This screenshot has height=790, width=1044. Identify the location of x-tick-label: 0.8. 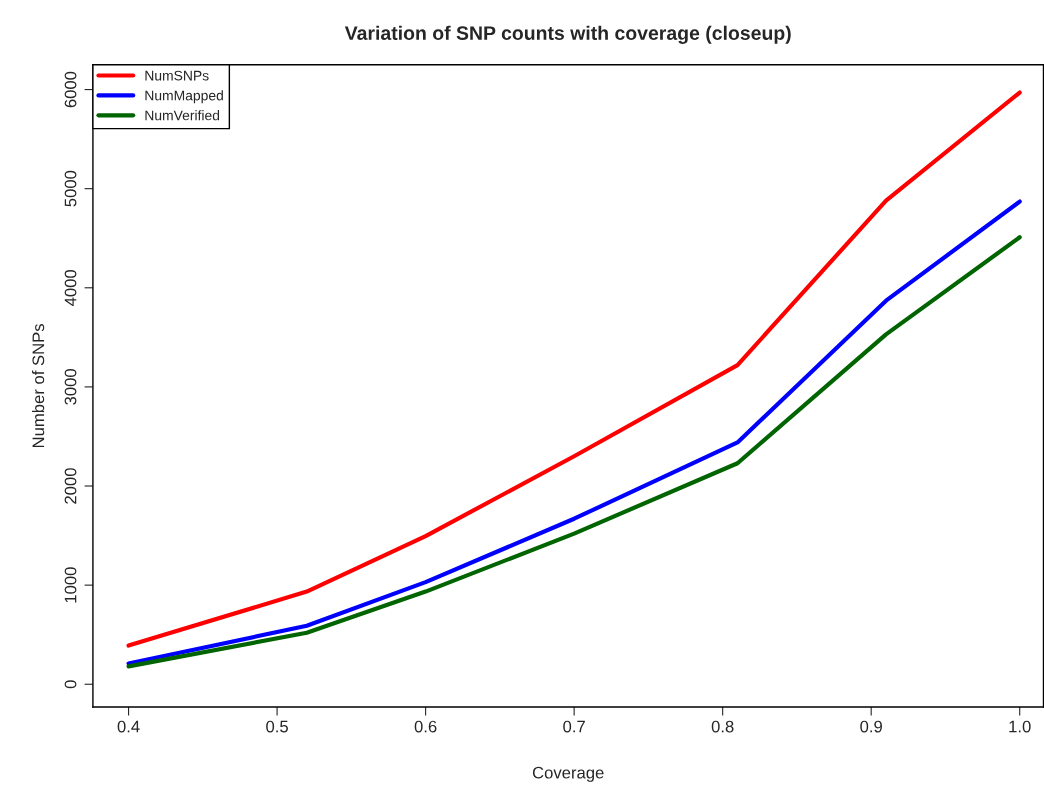
(722, 726).